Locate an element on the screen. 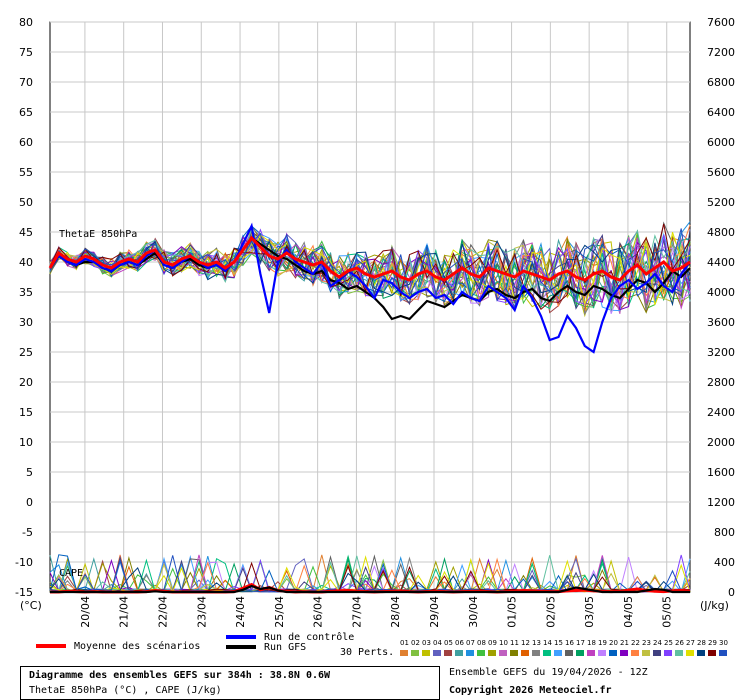 This screenshot has width=740, height=700. right-tick-label: 4800 is located at coordinates (721, 232).